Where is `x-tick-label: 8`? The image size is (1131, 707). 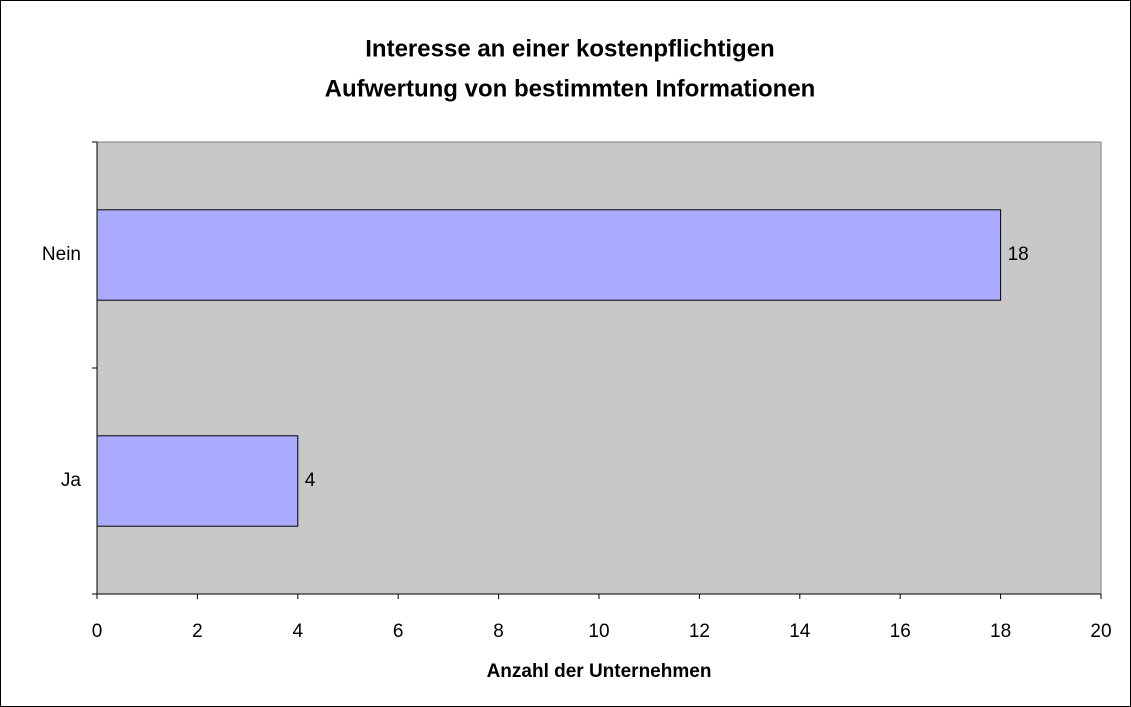 x-tick-label: 8 is located at coordinates (498, 631).